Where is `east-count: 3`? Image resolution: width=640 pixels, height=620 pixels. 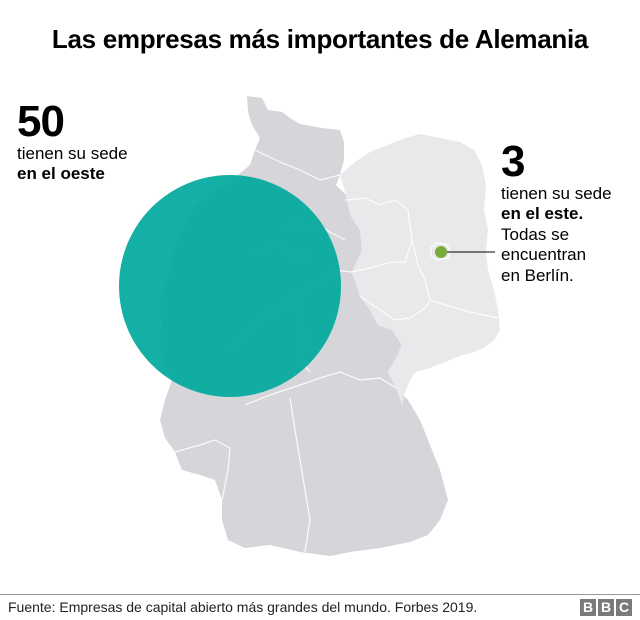
east-count: 3 is located at coordinates (513, 161).